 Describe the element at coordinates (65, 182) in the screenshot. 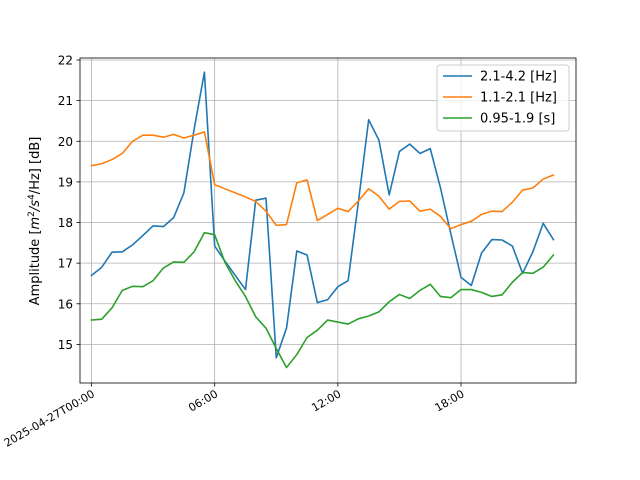

I see `y-tick-label: 19` at that location.